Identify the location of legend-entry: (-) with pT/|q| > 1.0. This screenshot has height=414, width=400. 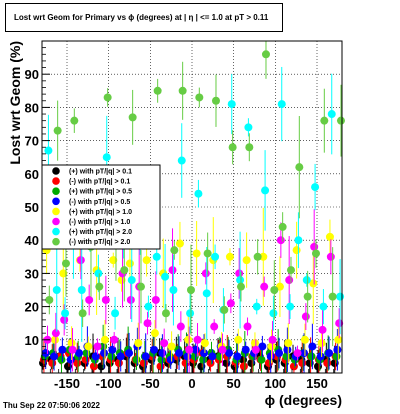
(99, 222).